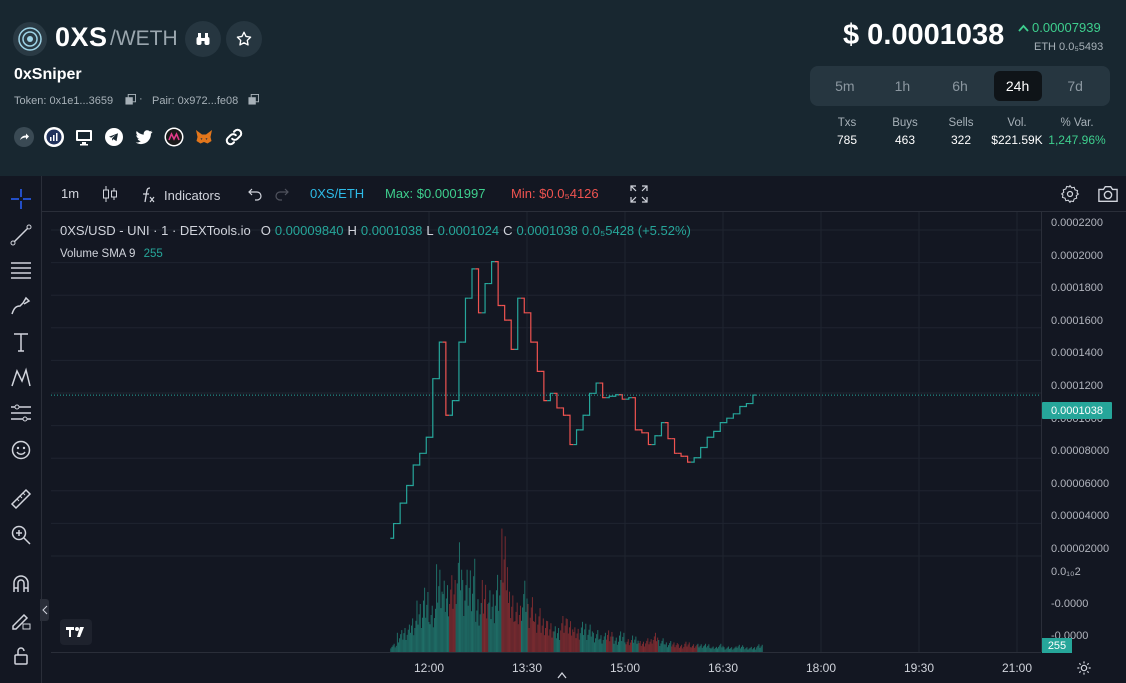  I want to click on volume-axis-label: -0.0000, so click(1070, 604).